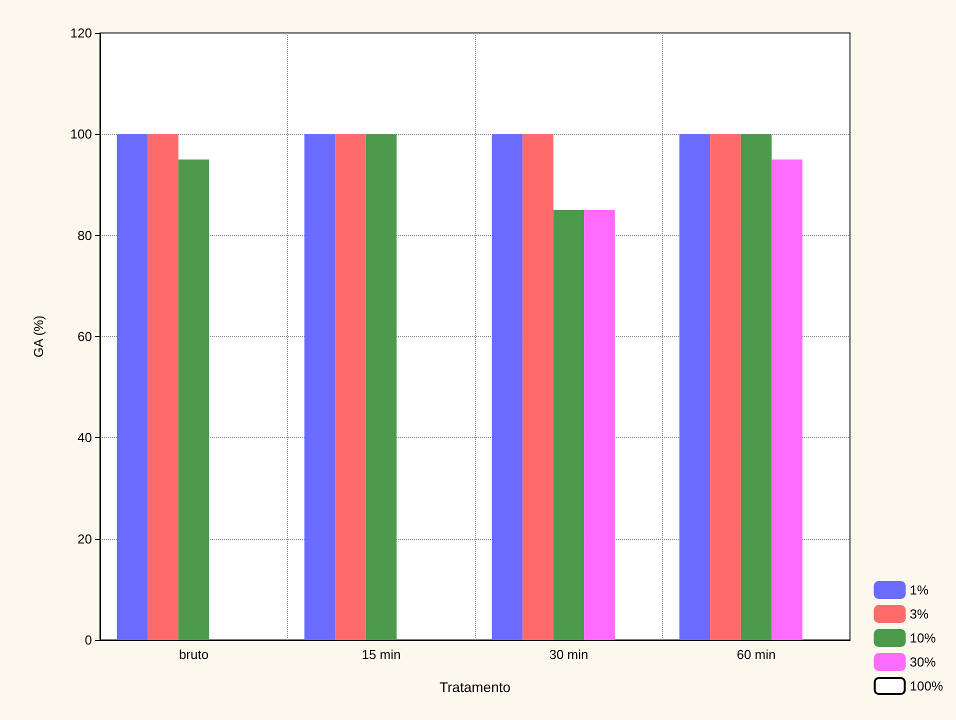 This screenshot has width=956, height=720. What do you see at coordinates (85, 336) in the screenshot?
I see `y-tick-label: 60` at bounding box center [85, 336].